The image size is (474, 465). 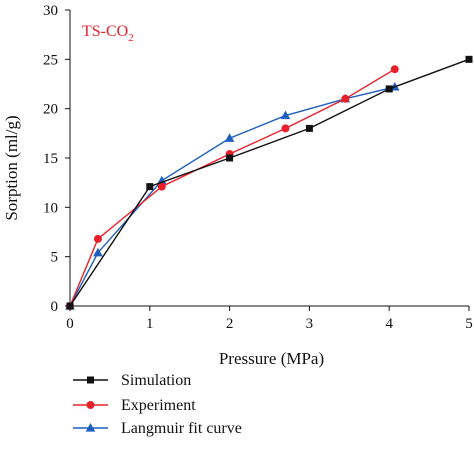 What do you see at coordinates (50, 159) in the screenshot?
I see `y-tick-label: 15` at bounding box center [50, 159].